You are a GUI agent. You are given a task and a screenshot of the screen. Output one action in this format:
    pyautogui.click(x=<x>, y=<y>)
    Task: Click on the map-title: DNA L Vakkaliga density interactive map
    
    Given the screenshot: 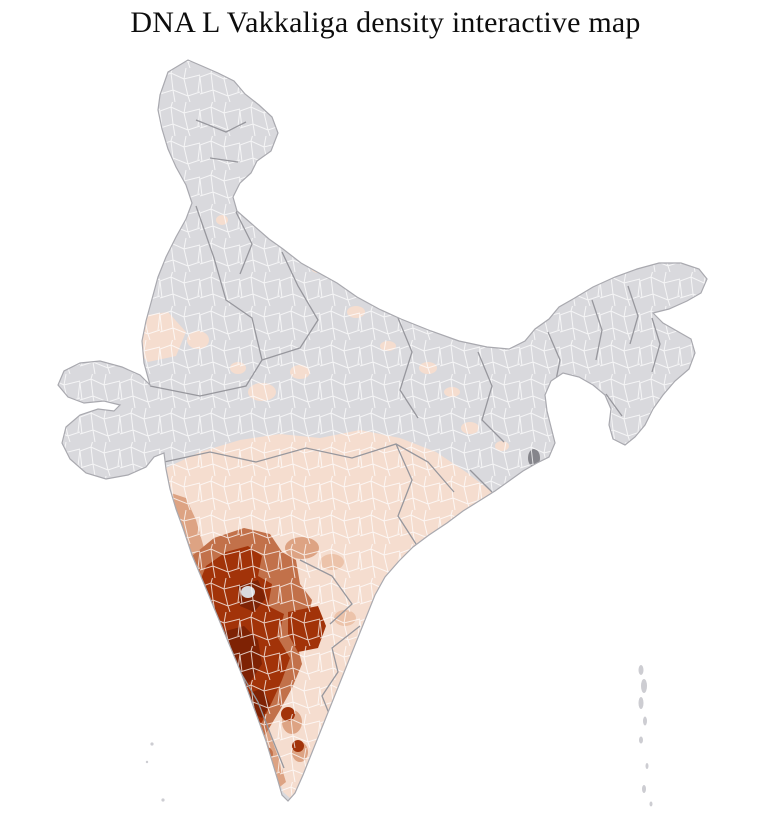 What is the action you would take?
    pyautogui.click(x=385, y=22)
    